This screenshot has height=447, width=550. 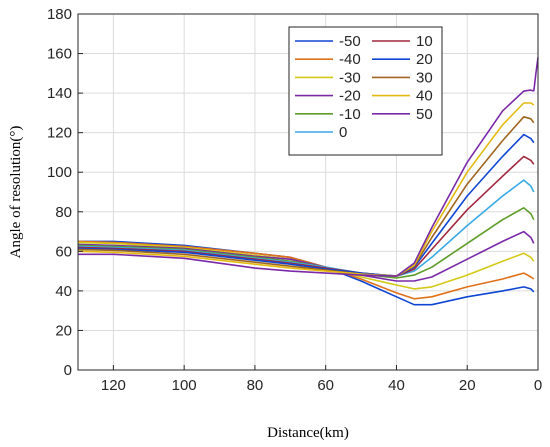 What do you see at coordinates (308, 433) in the screenshot?
I see `x-axis-label: Distance(km)` at bounding box center [308, 433].